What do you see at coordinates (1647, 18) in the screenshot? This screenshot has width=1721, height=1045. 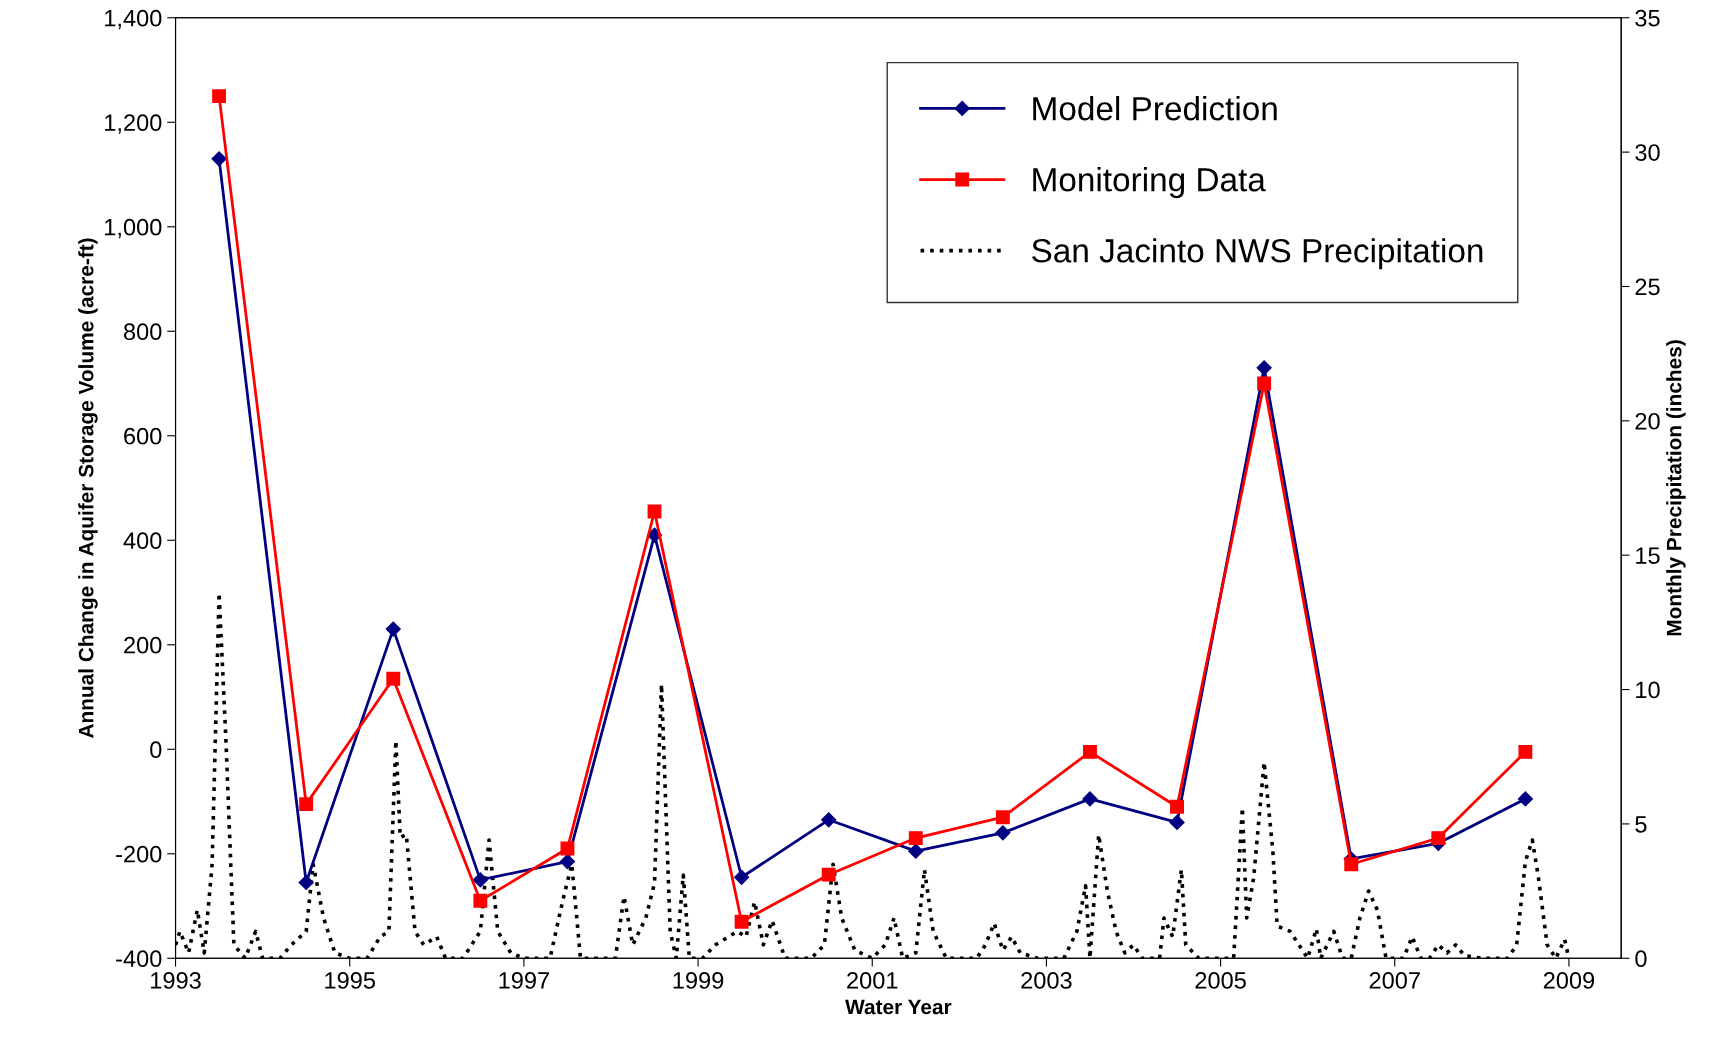 I see `y2-tick-label: 35` at bounding box center [1647, 18].